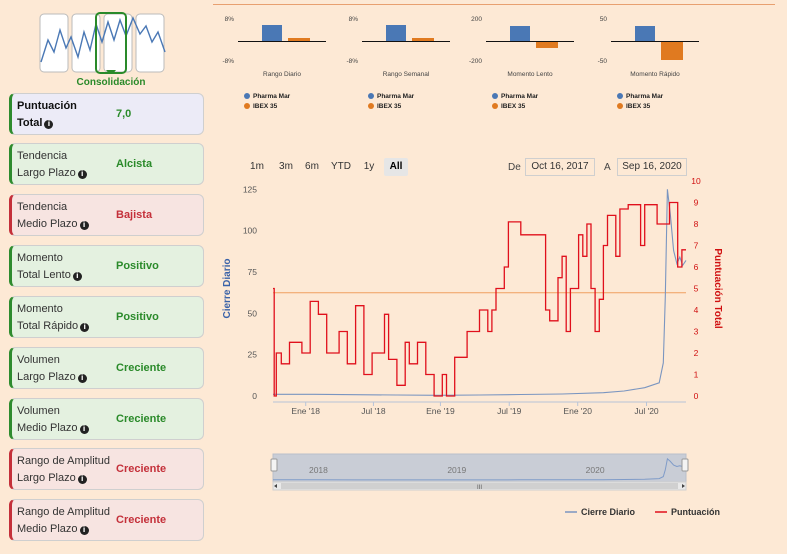 The width and height of the screenshot is (787, 554). I want to click on card-value: 7,0, so click(124, 114).